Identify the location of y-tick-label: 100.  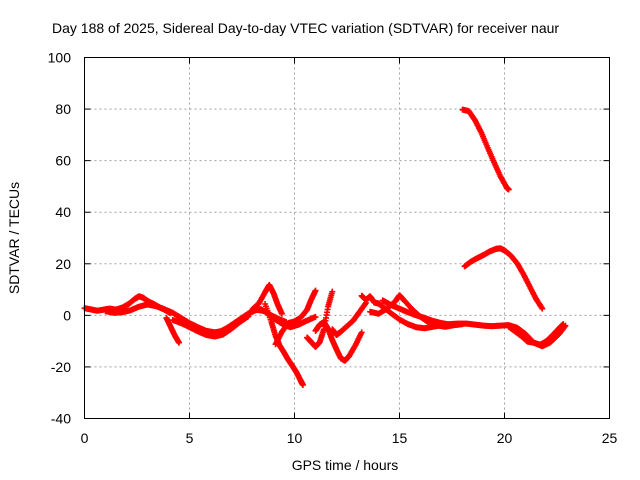
(60, 58).